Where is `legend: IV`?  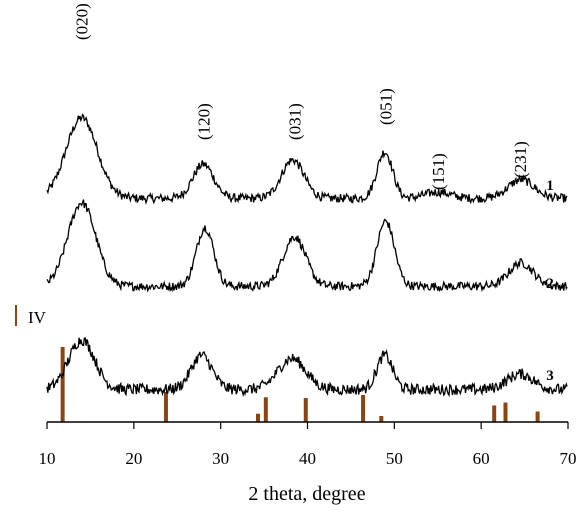 legend: IV is located at coordinates (31, 316).